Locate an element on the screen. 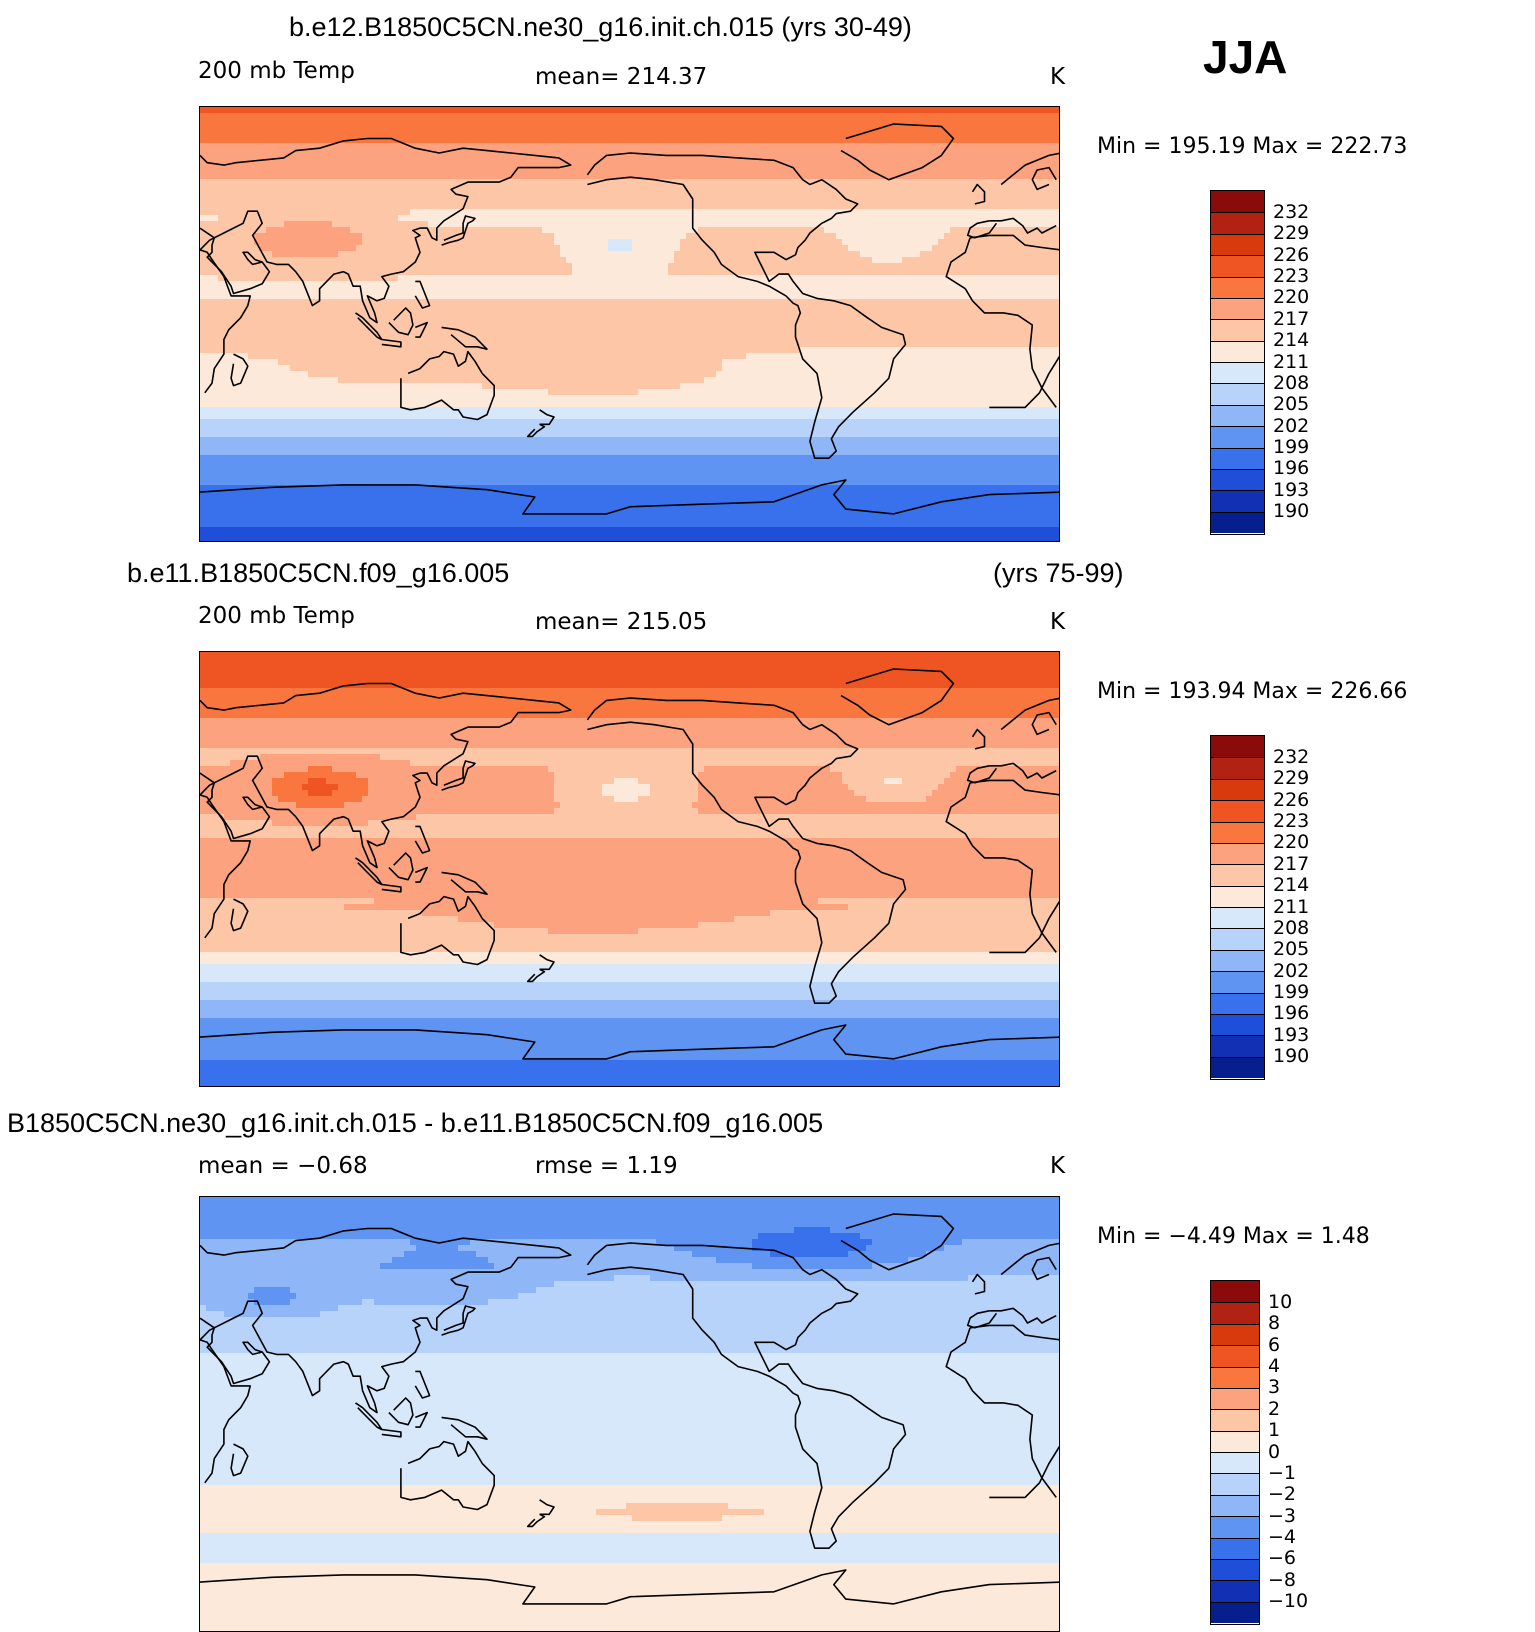 Image resolution: width=1535 pixels, height=1632 pixels. panel-1-mean-label: mean= 214.37 is located at coordinates (621, 77).